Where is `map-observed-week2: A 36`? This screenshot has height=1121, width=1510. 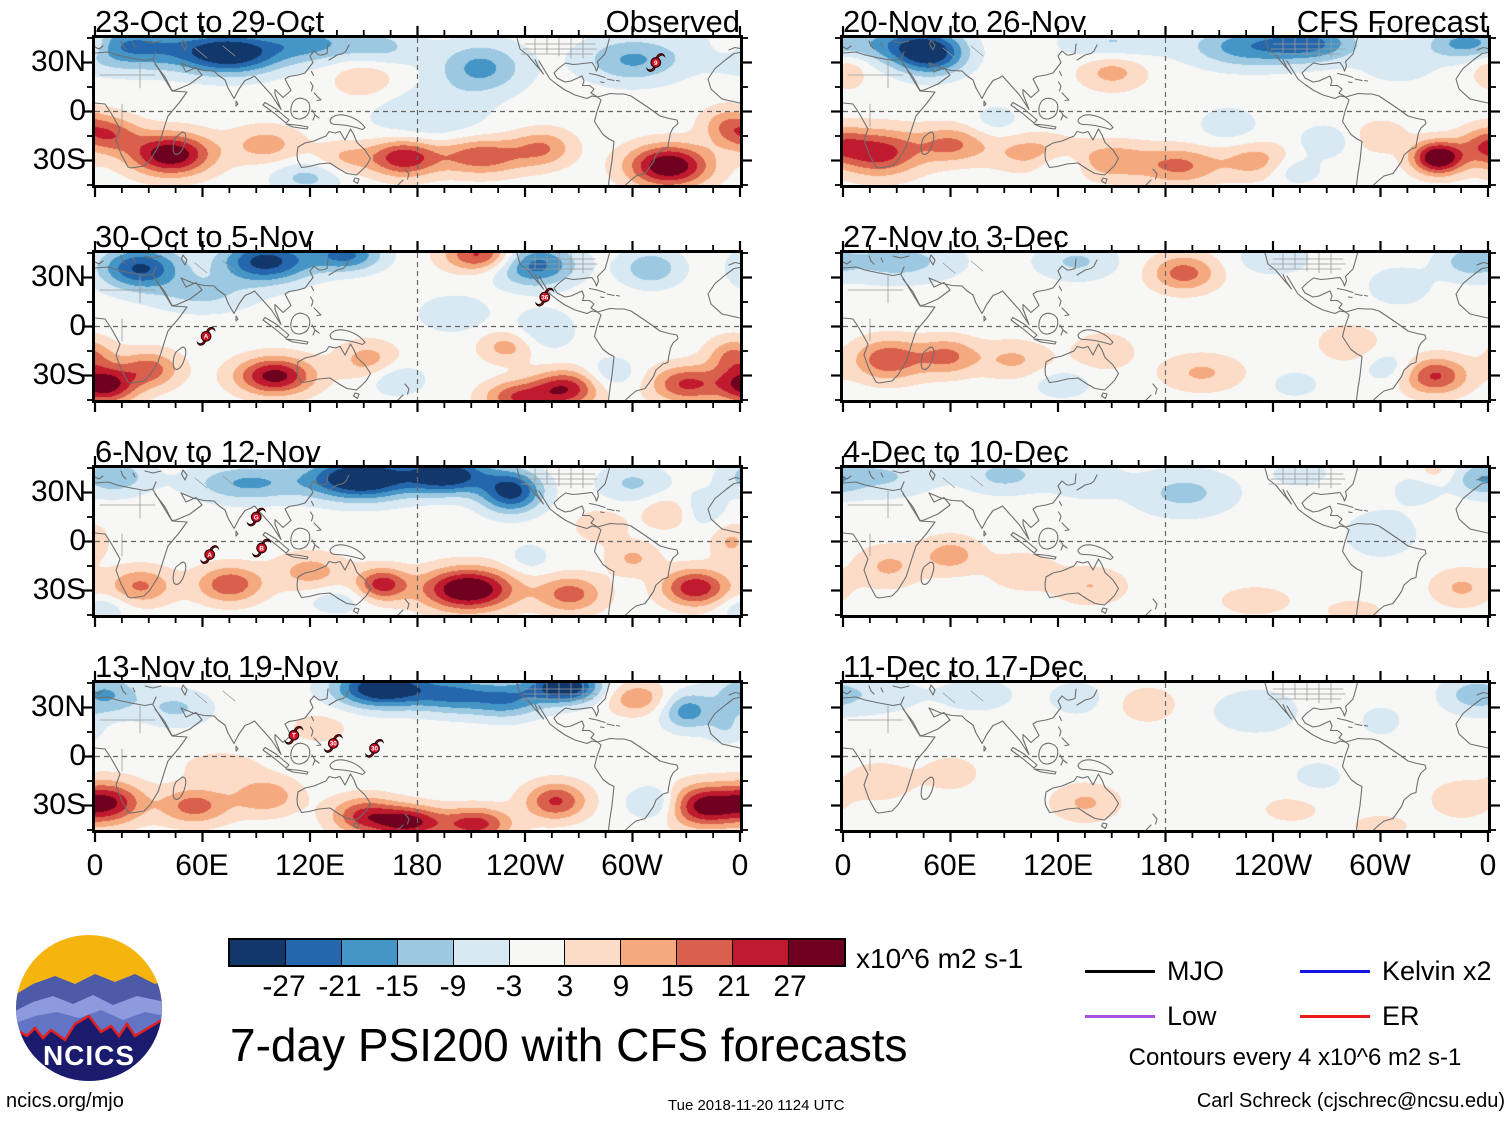
map-observed-week2: A 36 is located at coordinates (417, 326).